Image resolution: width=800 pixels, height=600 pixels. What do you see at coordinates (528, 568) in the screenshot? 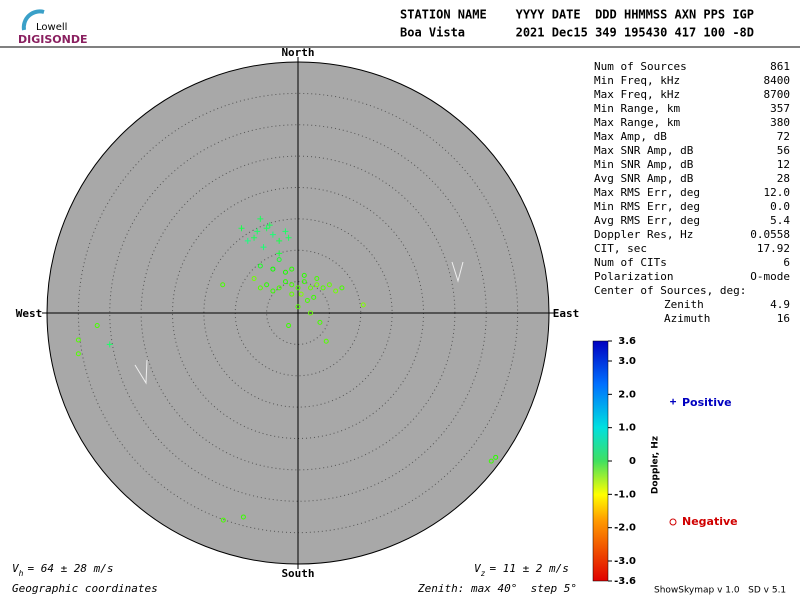
I see `vz-text: = 11 ± 2 m/s` at bounding box center [528, 568].